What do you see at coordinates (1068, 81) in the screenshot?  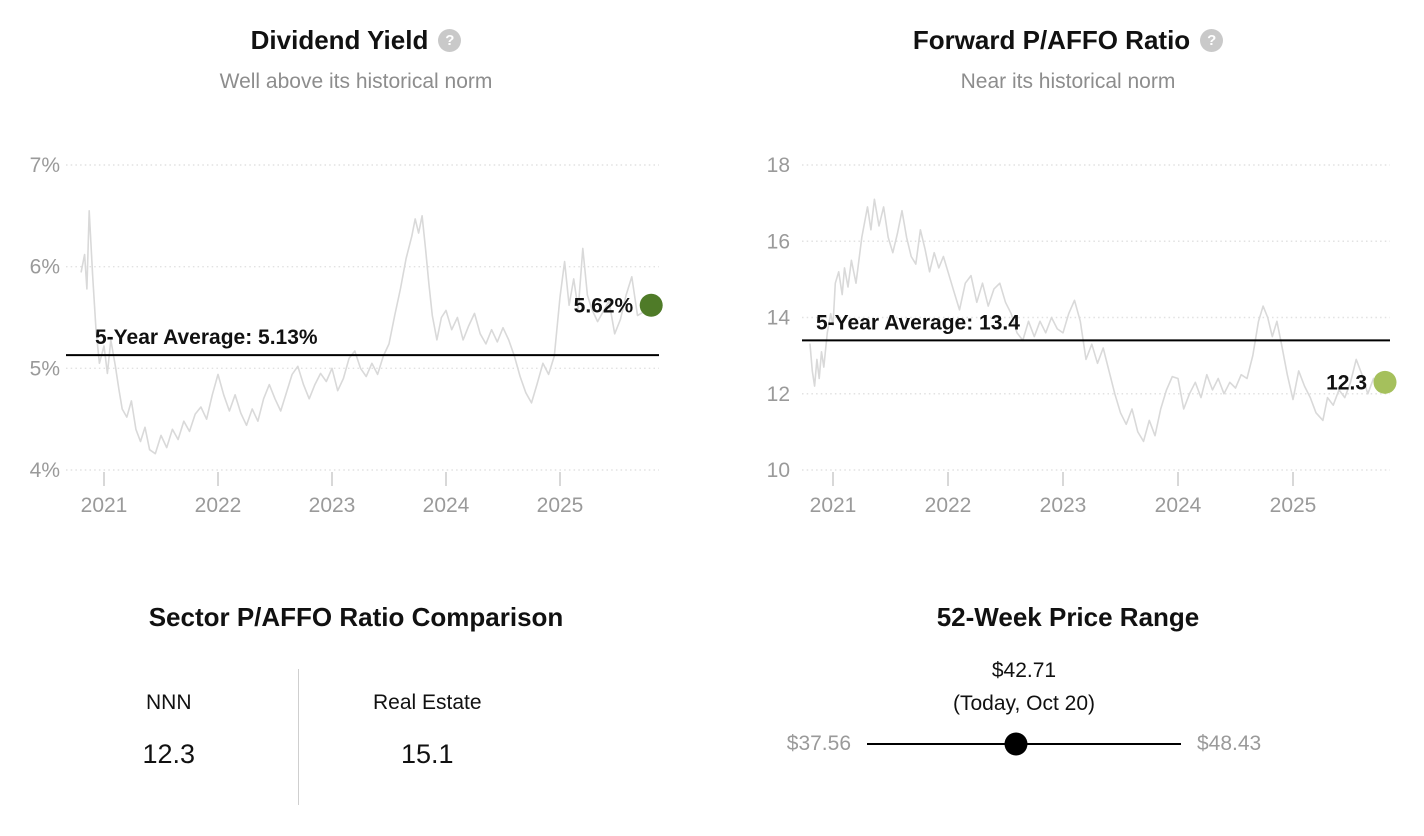 I see `paffo-ratio-subtitle: Near its historical norm` at bounding box center [1068, 81].